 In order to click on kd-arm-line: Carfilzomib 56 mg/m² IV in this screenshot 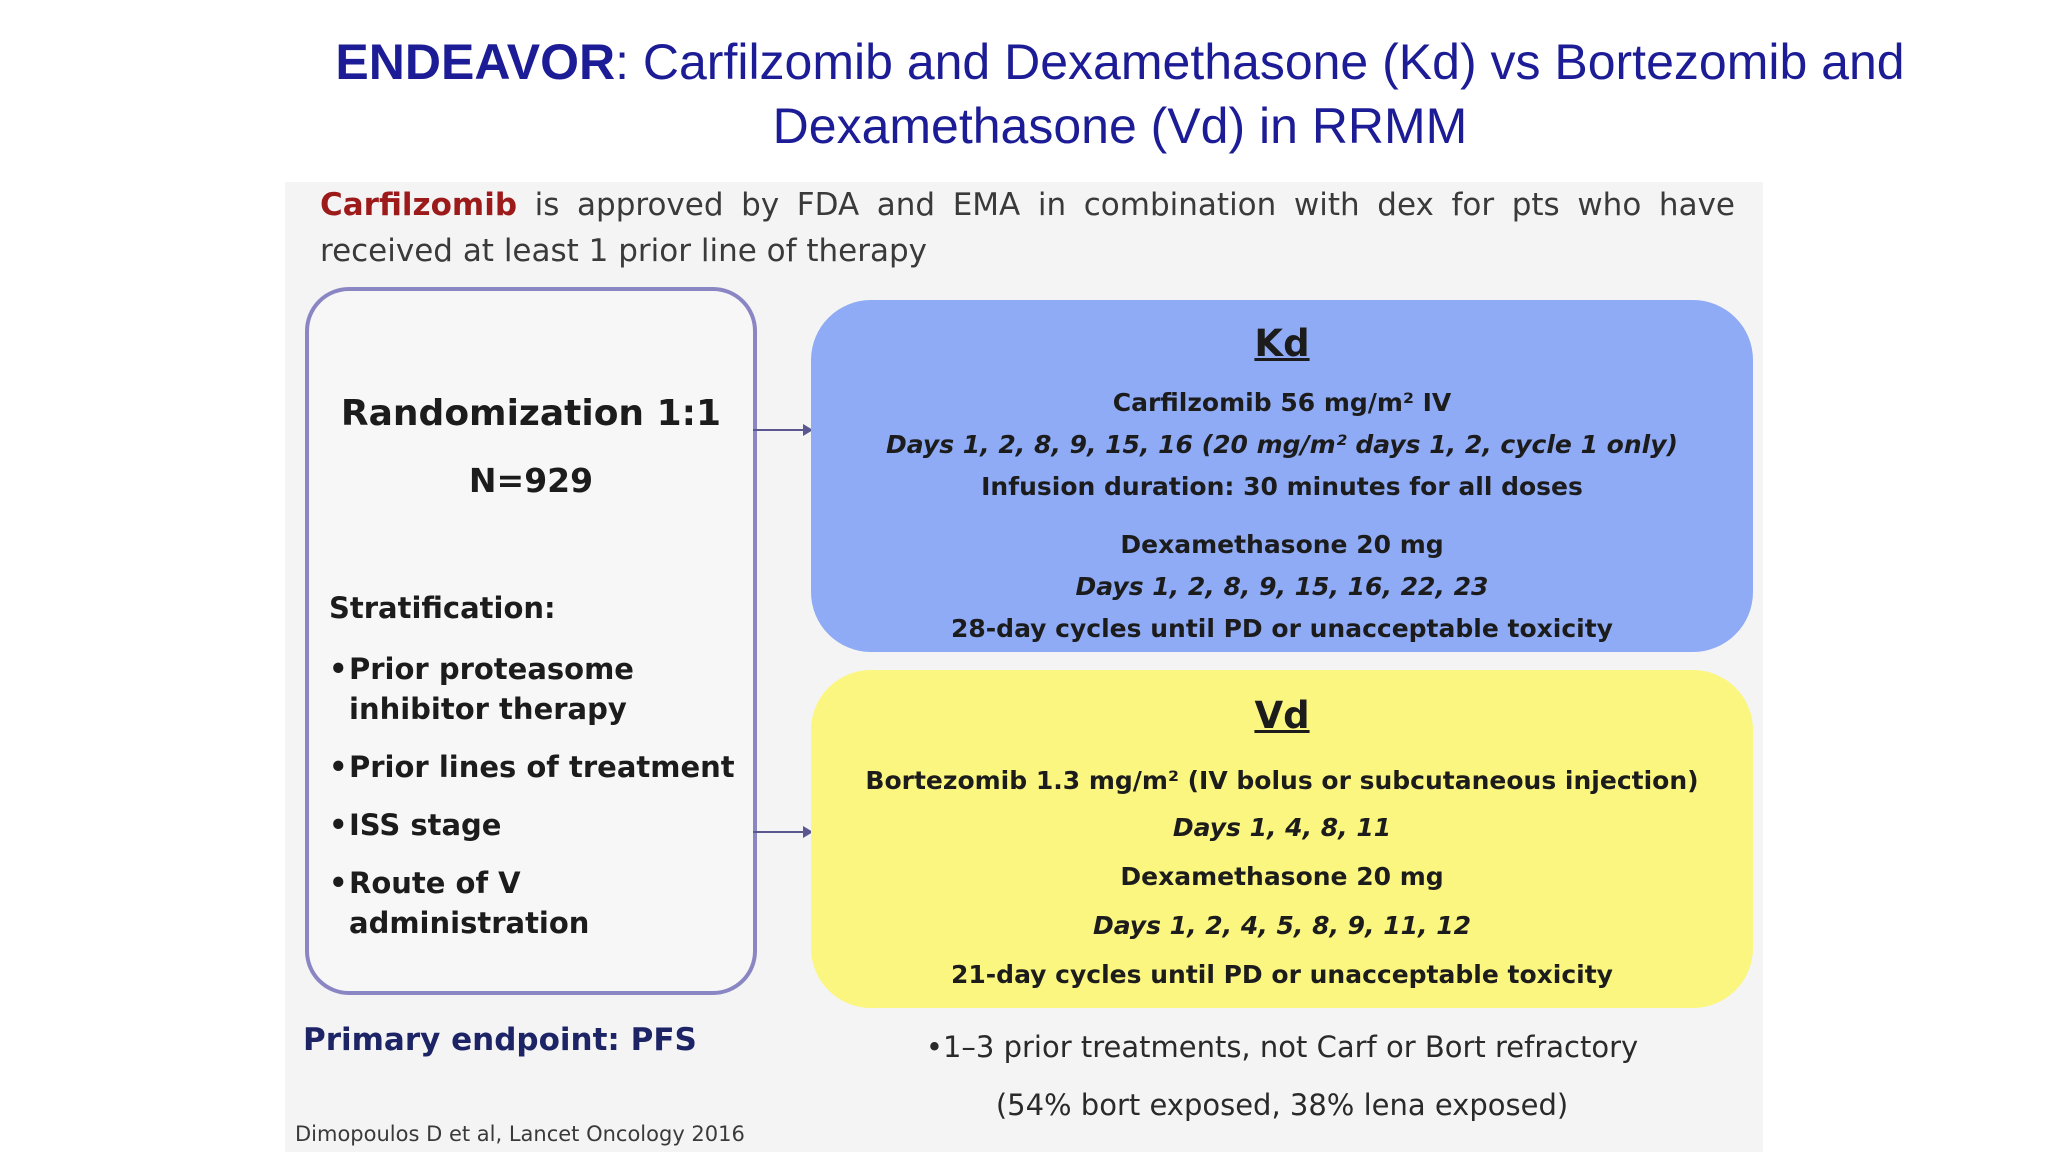, I will do `click(1282, 402)`.